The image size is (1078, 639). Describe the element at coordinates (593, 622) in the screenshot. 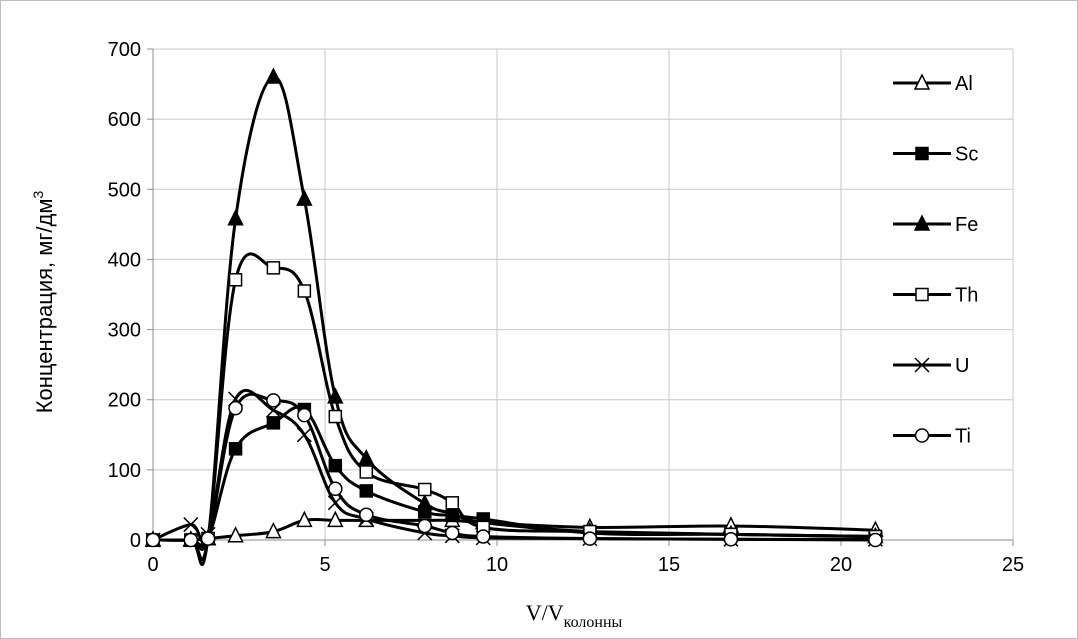

I see `x-axis-label-subscript: колонны` at that location.